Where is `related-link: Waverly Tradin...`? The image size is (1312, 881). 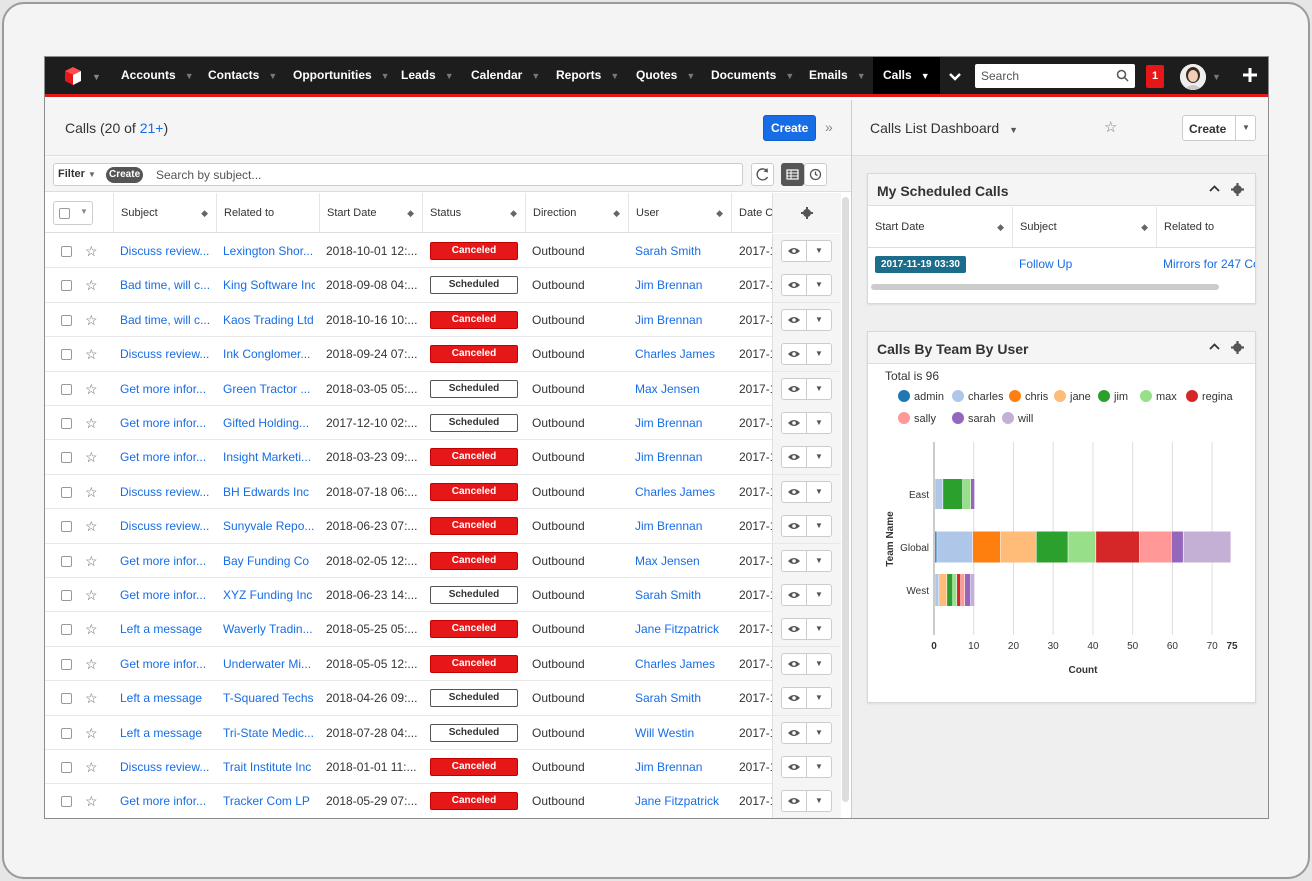
related-link: Waverly Tradin... is located at coordinates (268, 629).